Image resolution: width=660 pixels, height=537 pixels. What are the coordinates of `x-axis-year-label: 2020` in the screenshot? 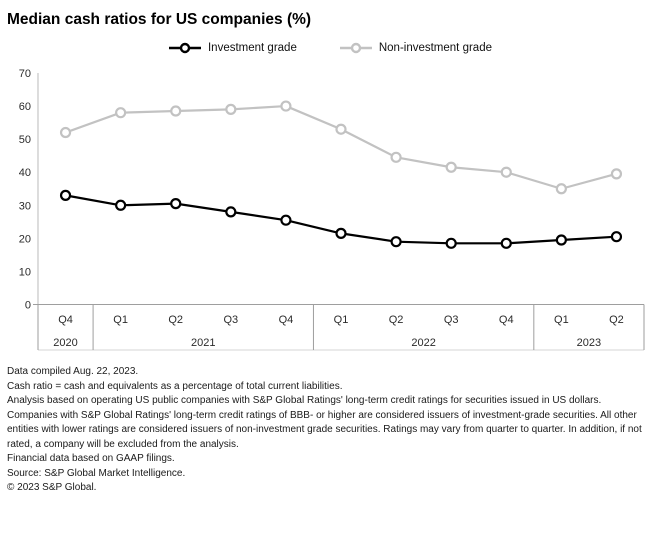 It's located at (65, 343).